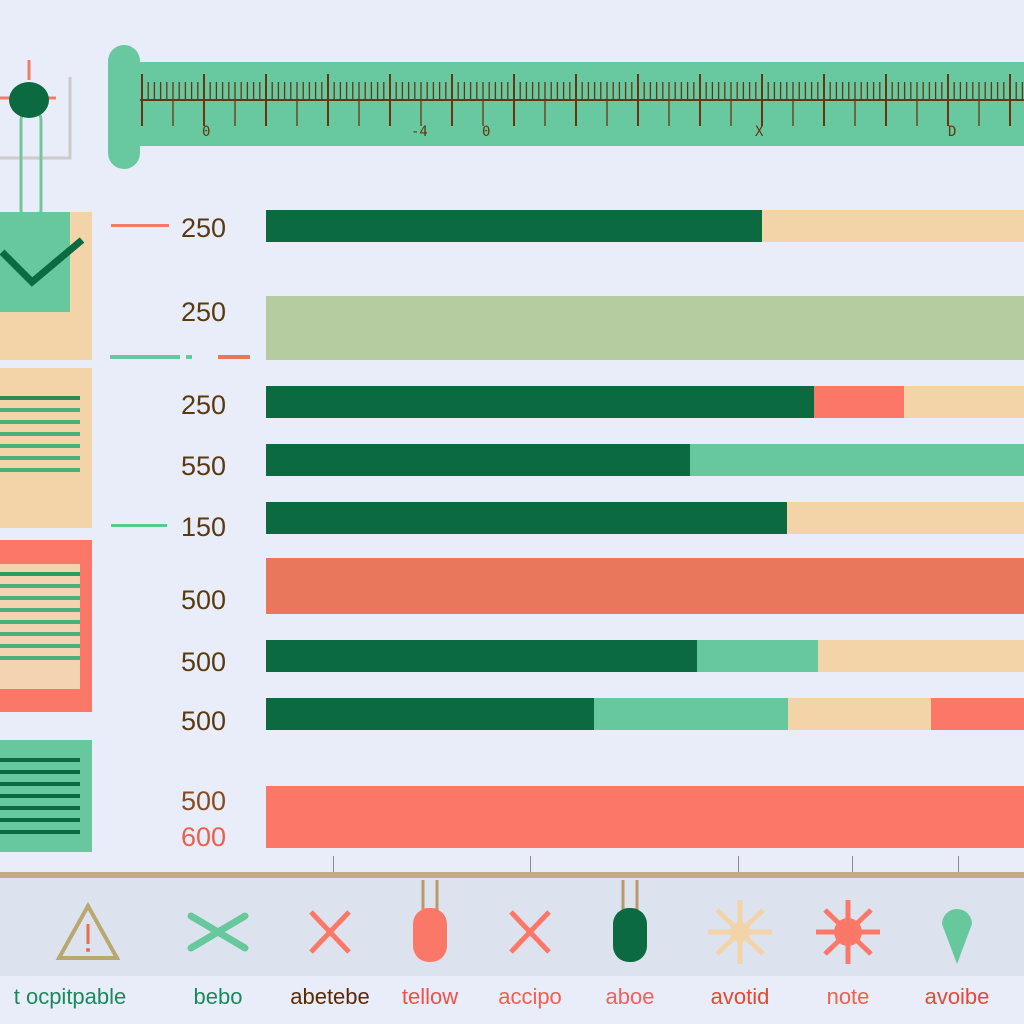  What do you see at coordinates (330, 996) in the screenshot?
I see `toolbar-label: abetebe` at bounding box center [330, 996].